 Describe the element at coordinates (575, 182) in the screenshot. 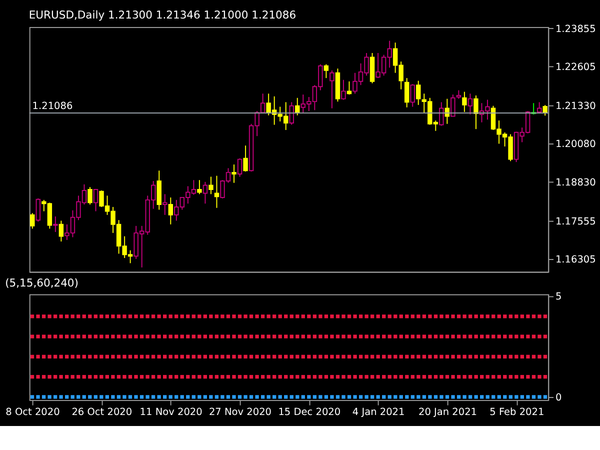

I see `y-tick-label: 1.18830` at that location.